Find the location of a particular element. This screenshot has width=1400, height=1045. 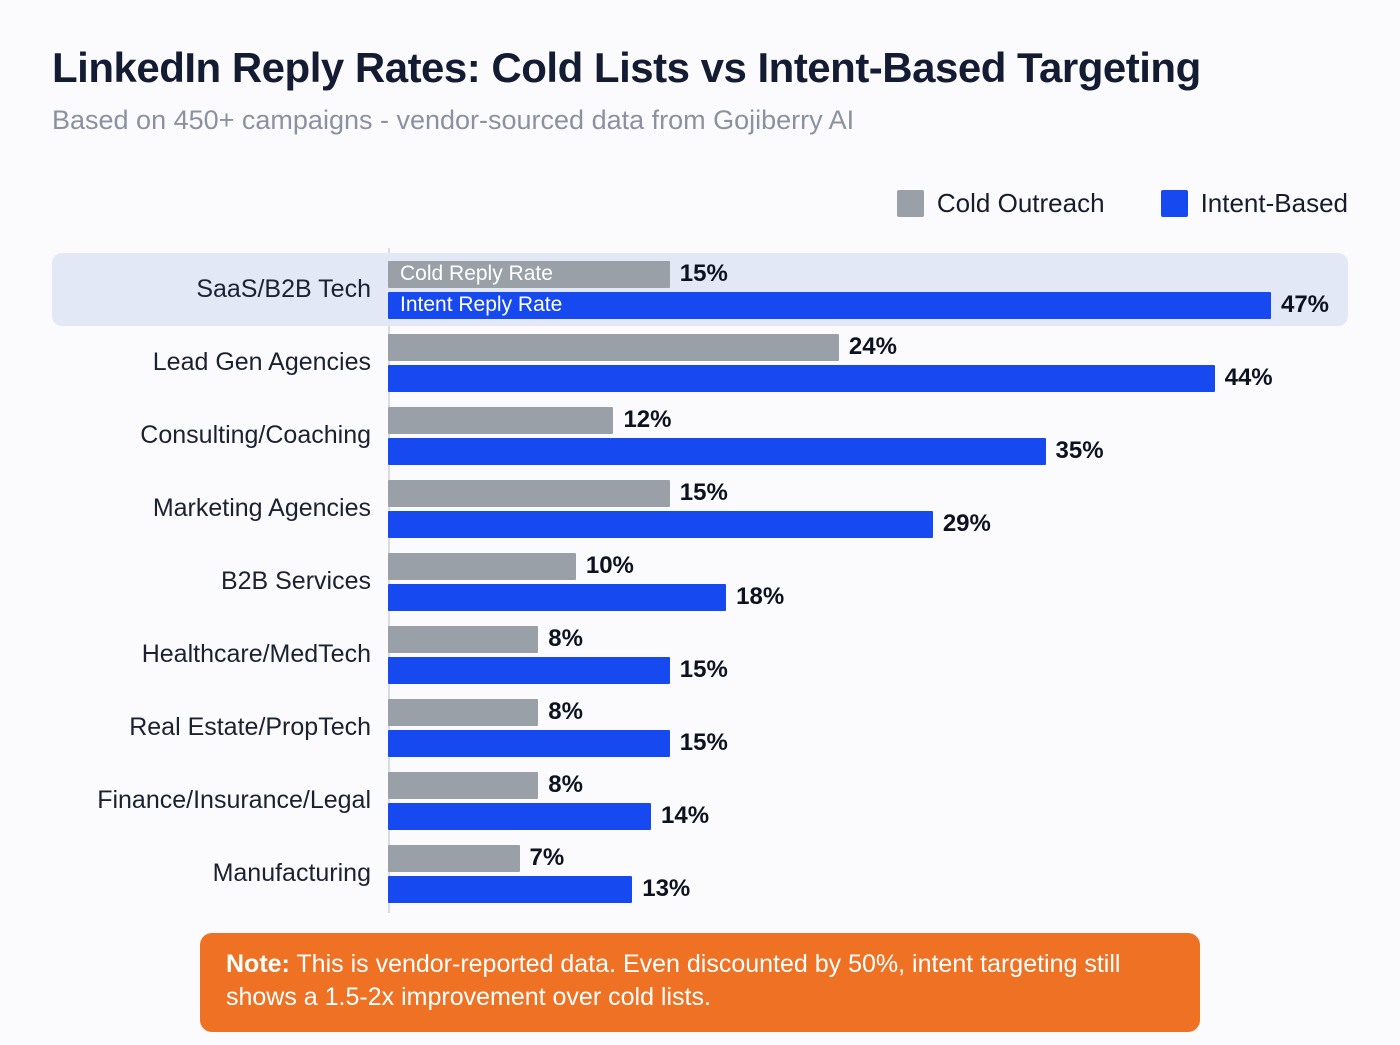

chart-row: Manufacturing 7% 13% is located at coordinates (700, 873).